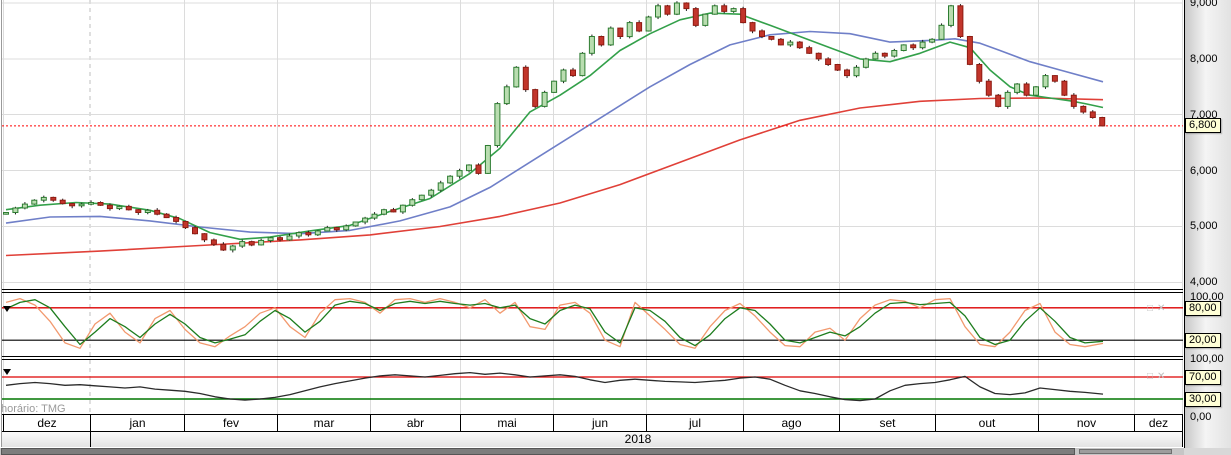 The width and height of the screenshot is (1231, 455). I want to click on horizontal-scrollbar, so click(615, 451).